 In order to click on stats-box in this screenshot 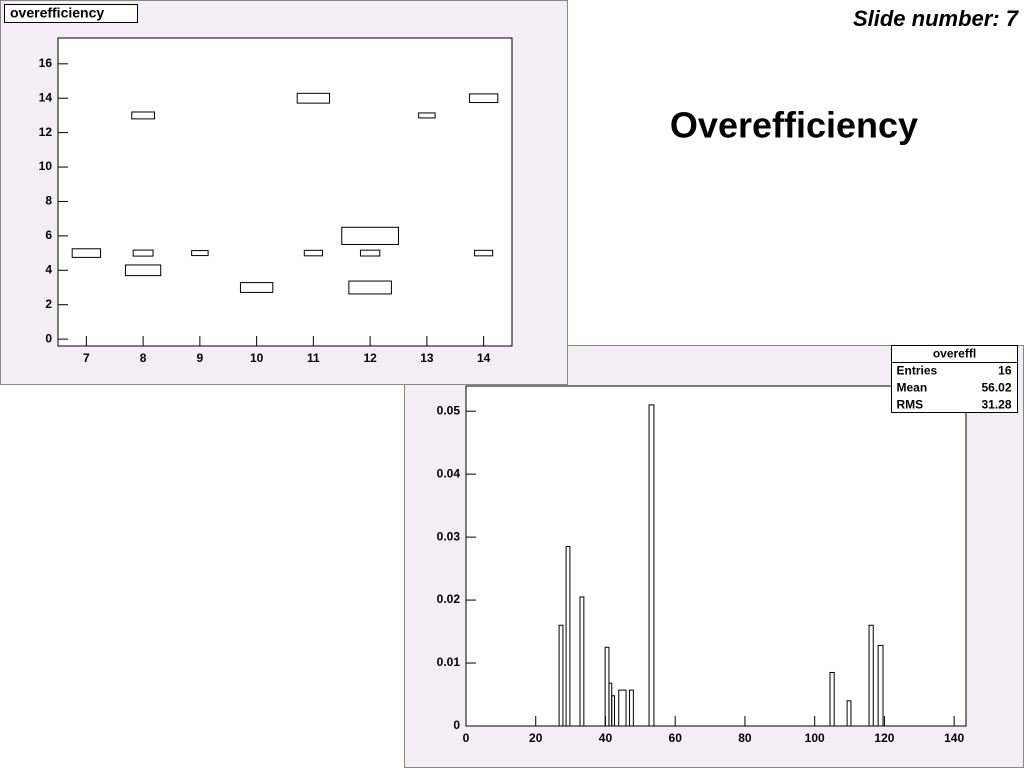, I will do `click(954, 379)`.